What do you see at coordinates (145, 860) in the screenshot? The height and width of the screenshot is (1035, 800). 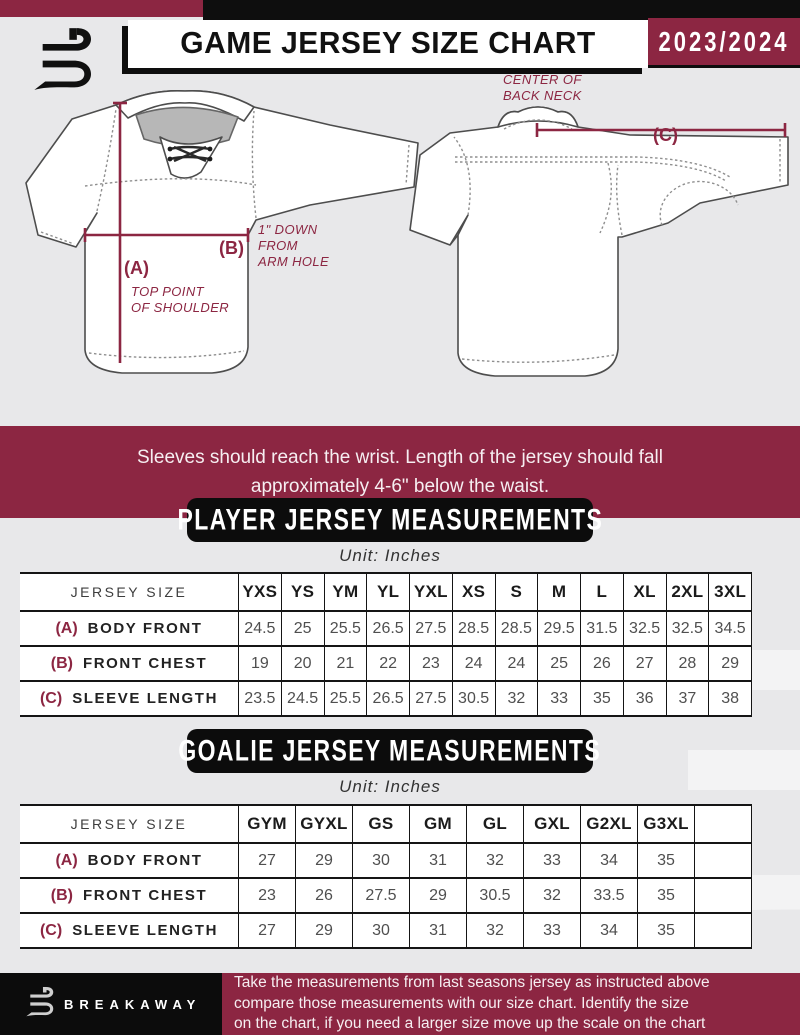 I see `measure-name: BODY FRONT` at bounding box center [145, 860].